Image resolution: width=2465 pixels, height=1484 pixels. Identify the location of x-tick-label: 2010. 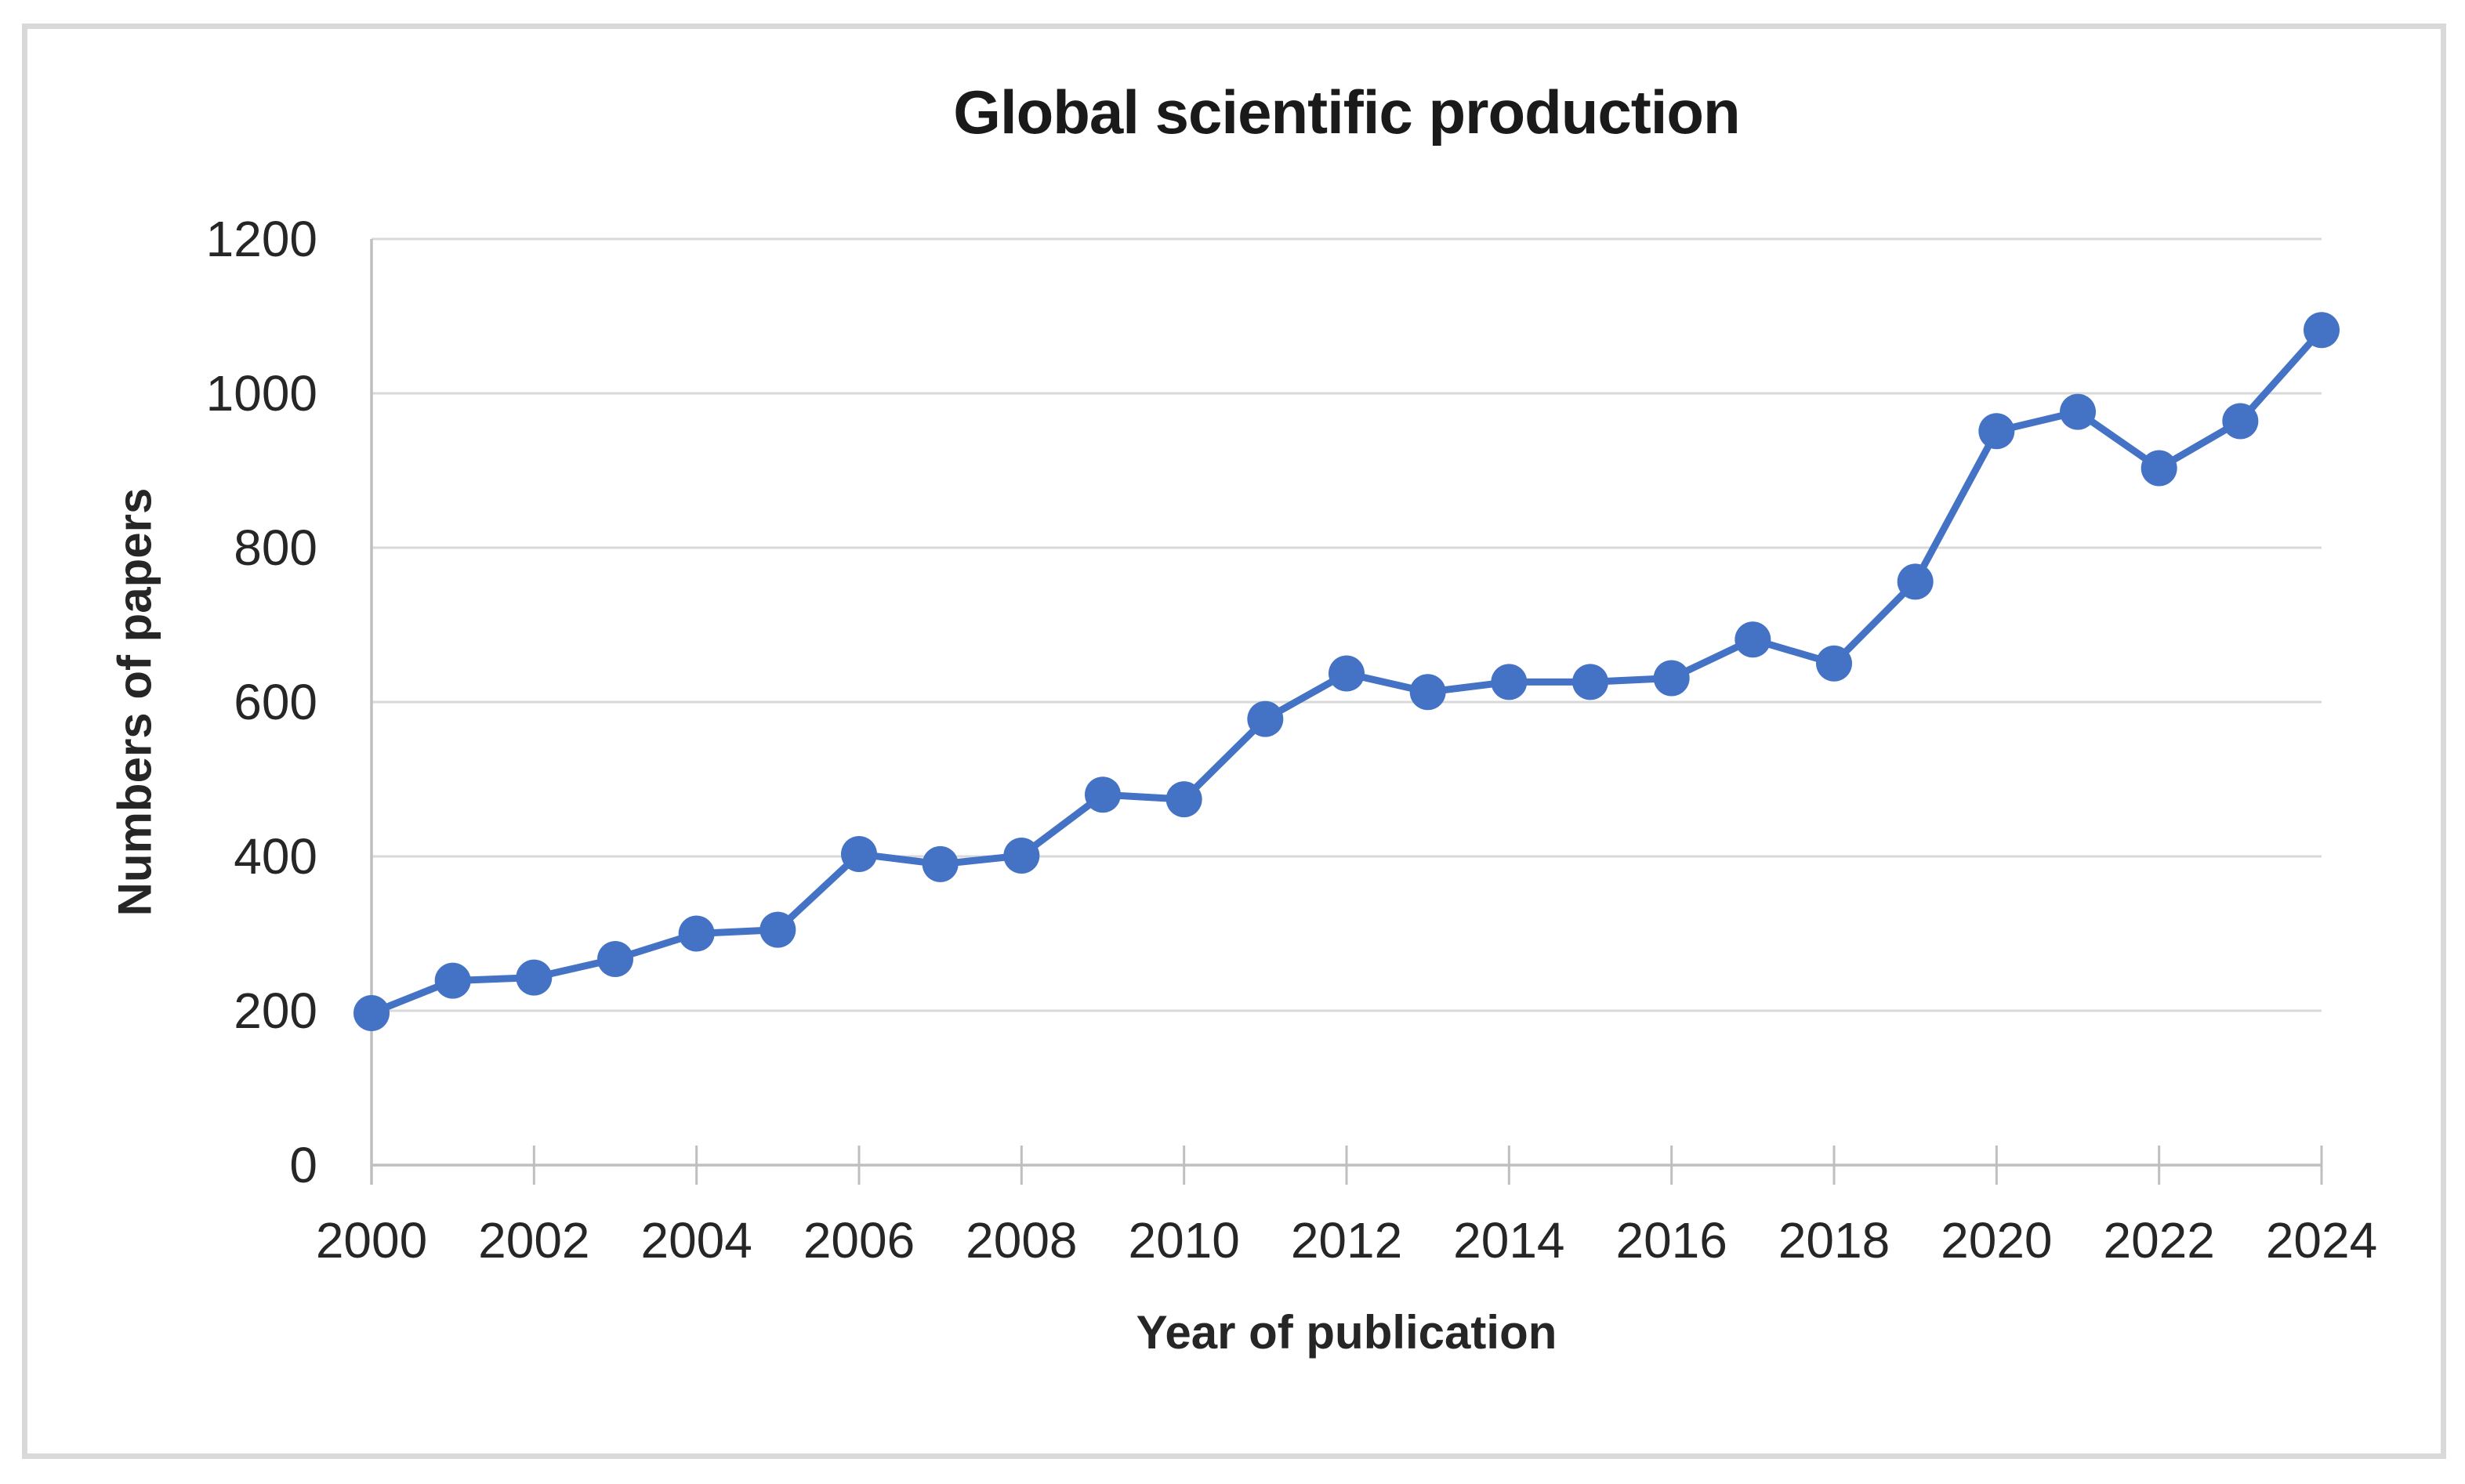
(1183, 1240).